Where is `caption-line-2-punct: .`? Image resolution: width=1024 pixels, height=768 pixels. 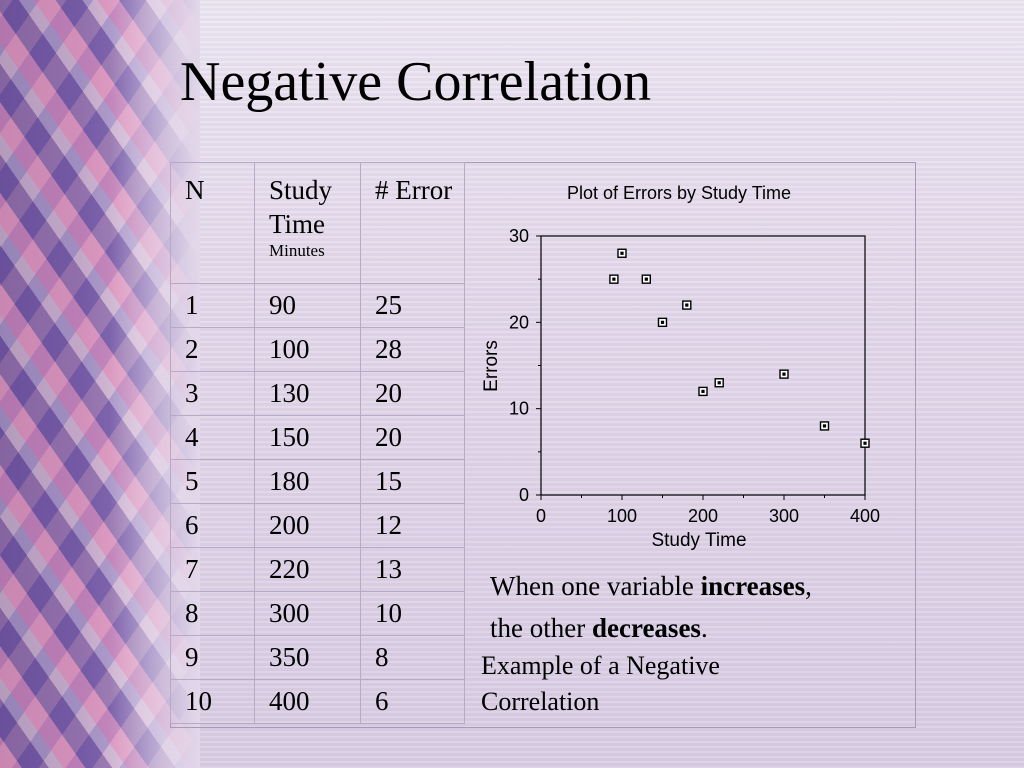 caption-line-2-punct: . is located at coordinates (704, 628).